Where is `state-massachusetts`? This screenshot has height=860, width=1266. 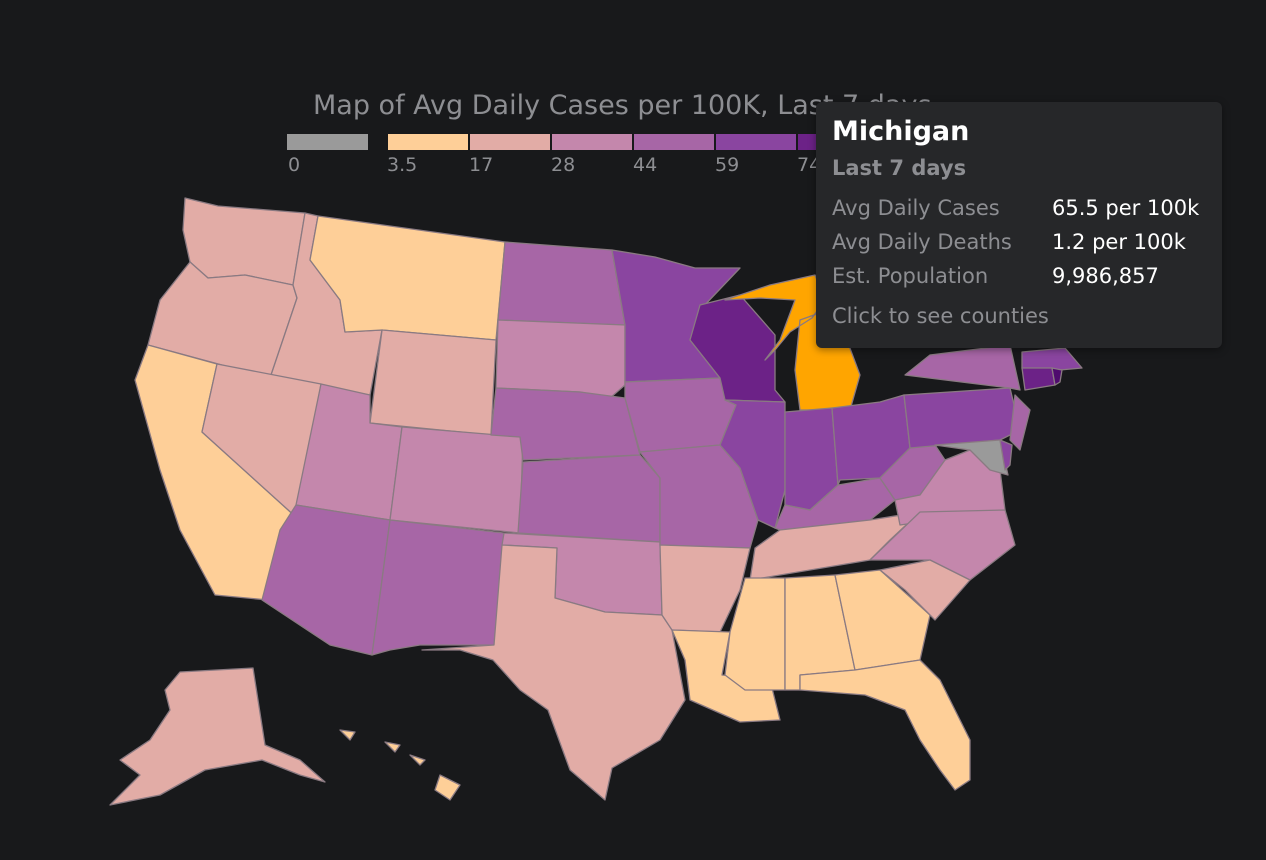 state-massachusetts is located at coordinates (1052, 359).